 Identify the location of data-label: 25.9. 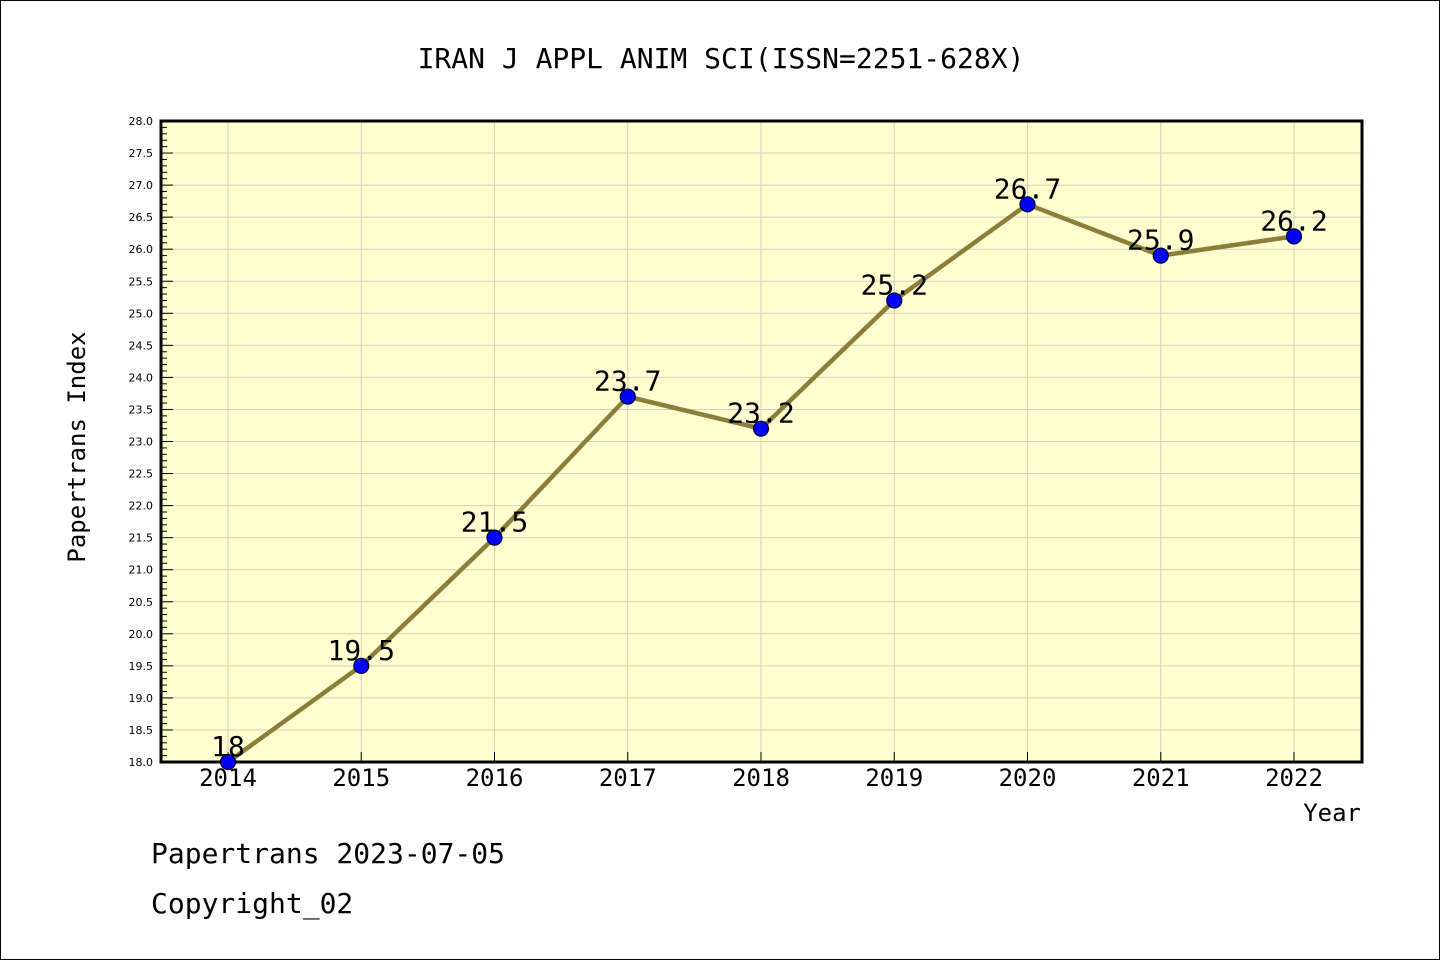
(1160, 240).